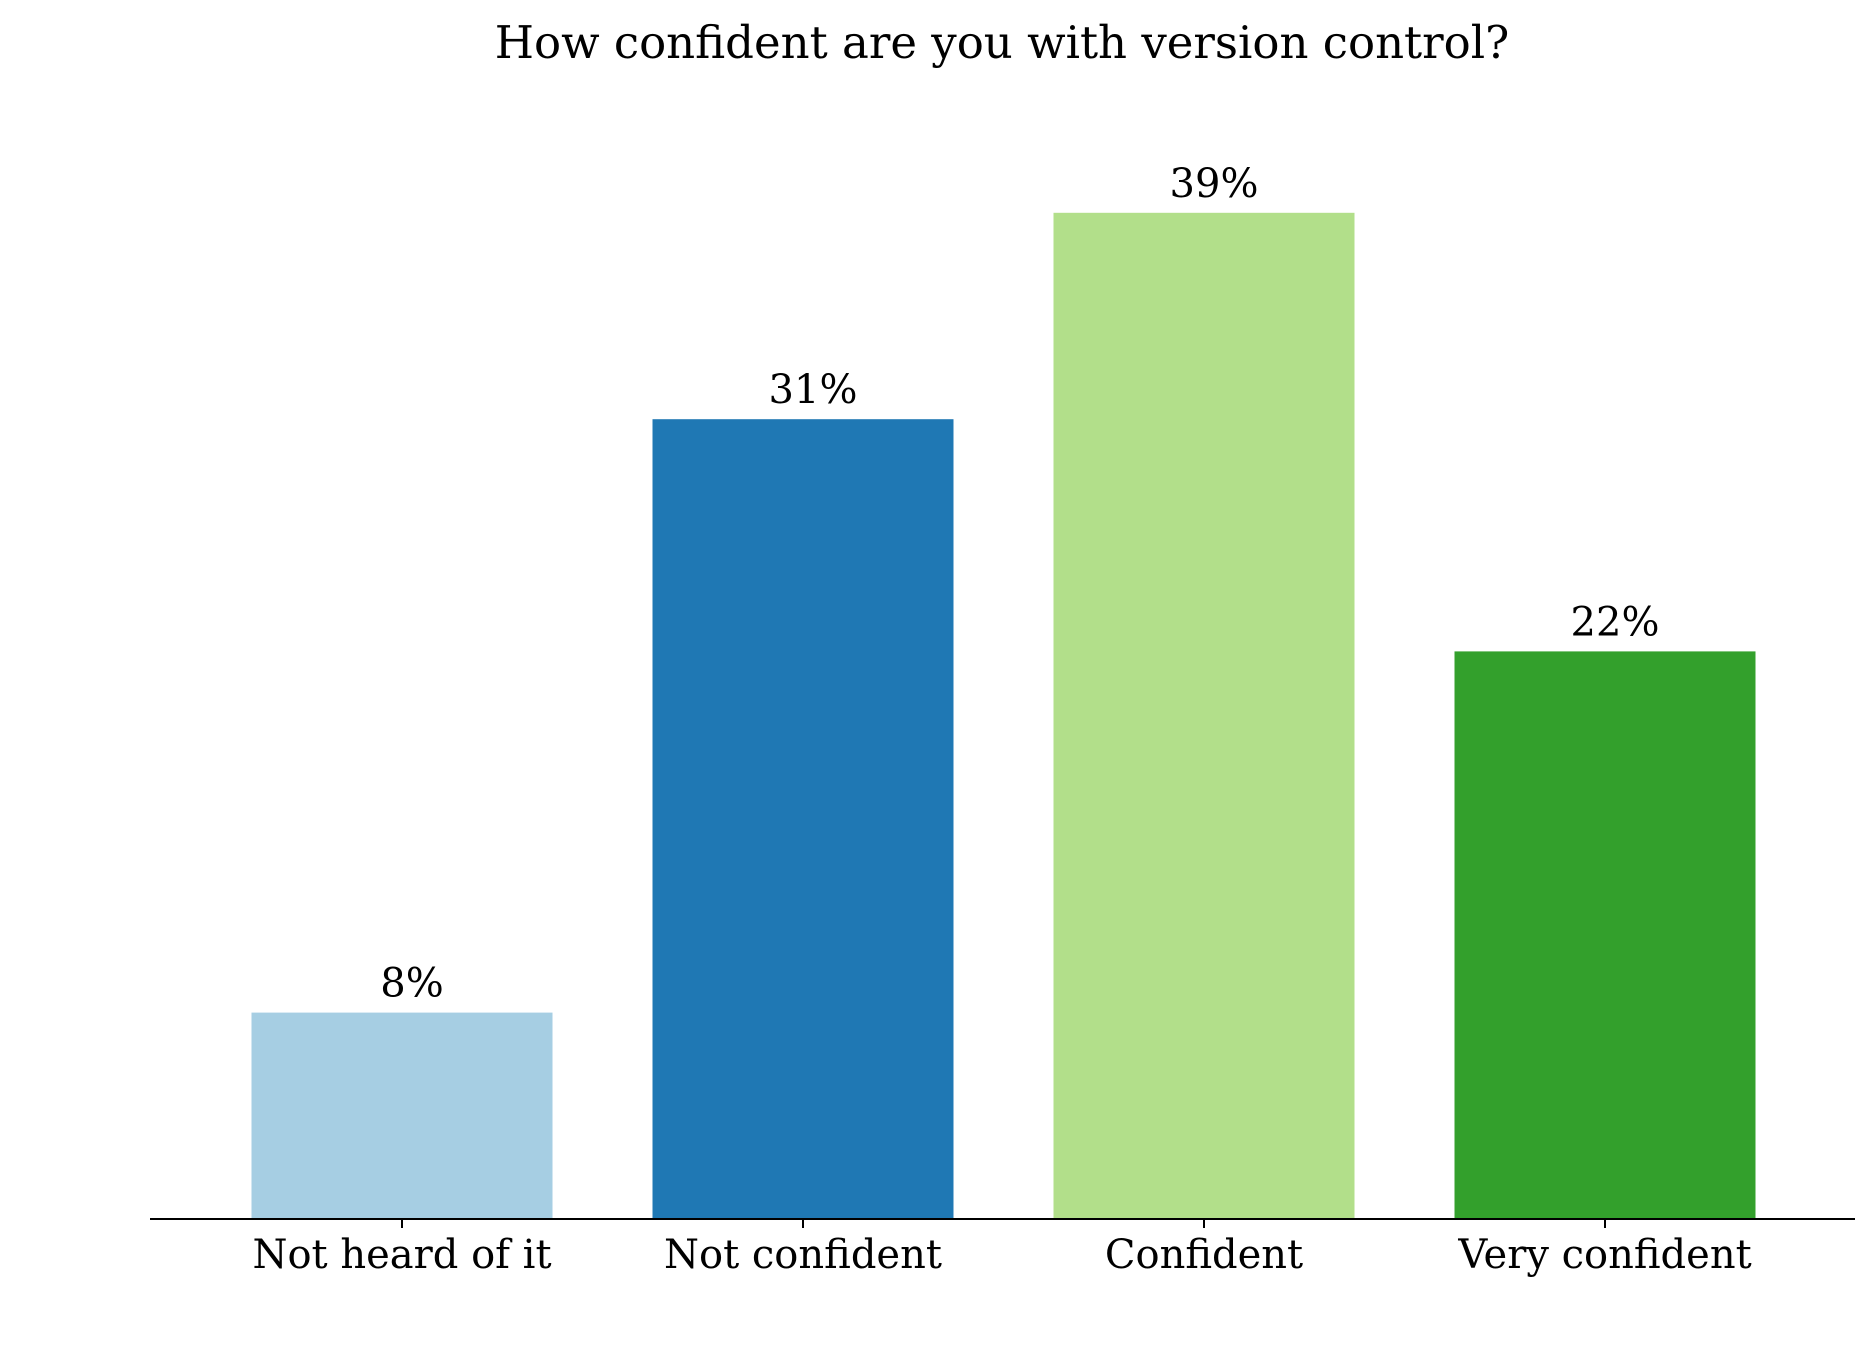 The height and width of the screenshot is (1350, 1875). What do you see at coordinates (1003, 1223) in the screenshot?
I see `x-ticks-layer` at bounding box center [1003, 1223].